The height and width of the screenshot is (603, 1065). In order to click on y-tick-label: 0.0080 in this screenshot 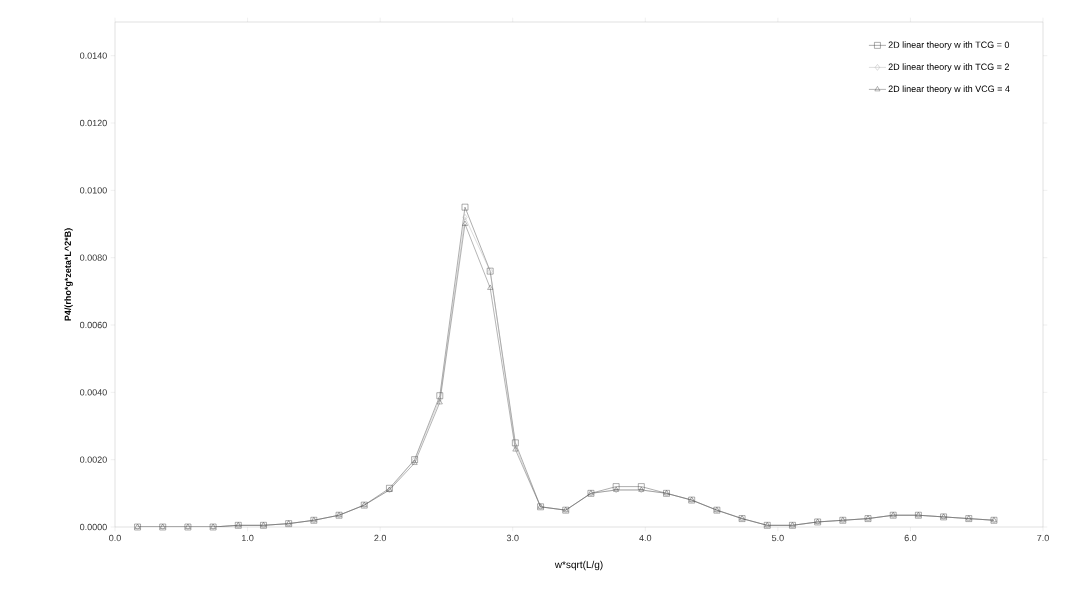, I will do `click(93, 257)`.